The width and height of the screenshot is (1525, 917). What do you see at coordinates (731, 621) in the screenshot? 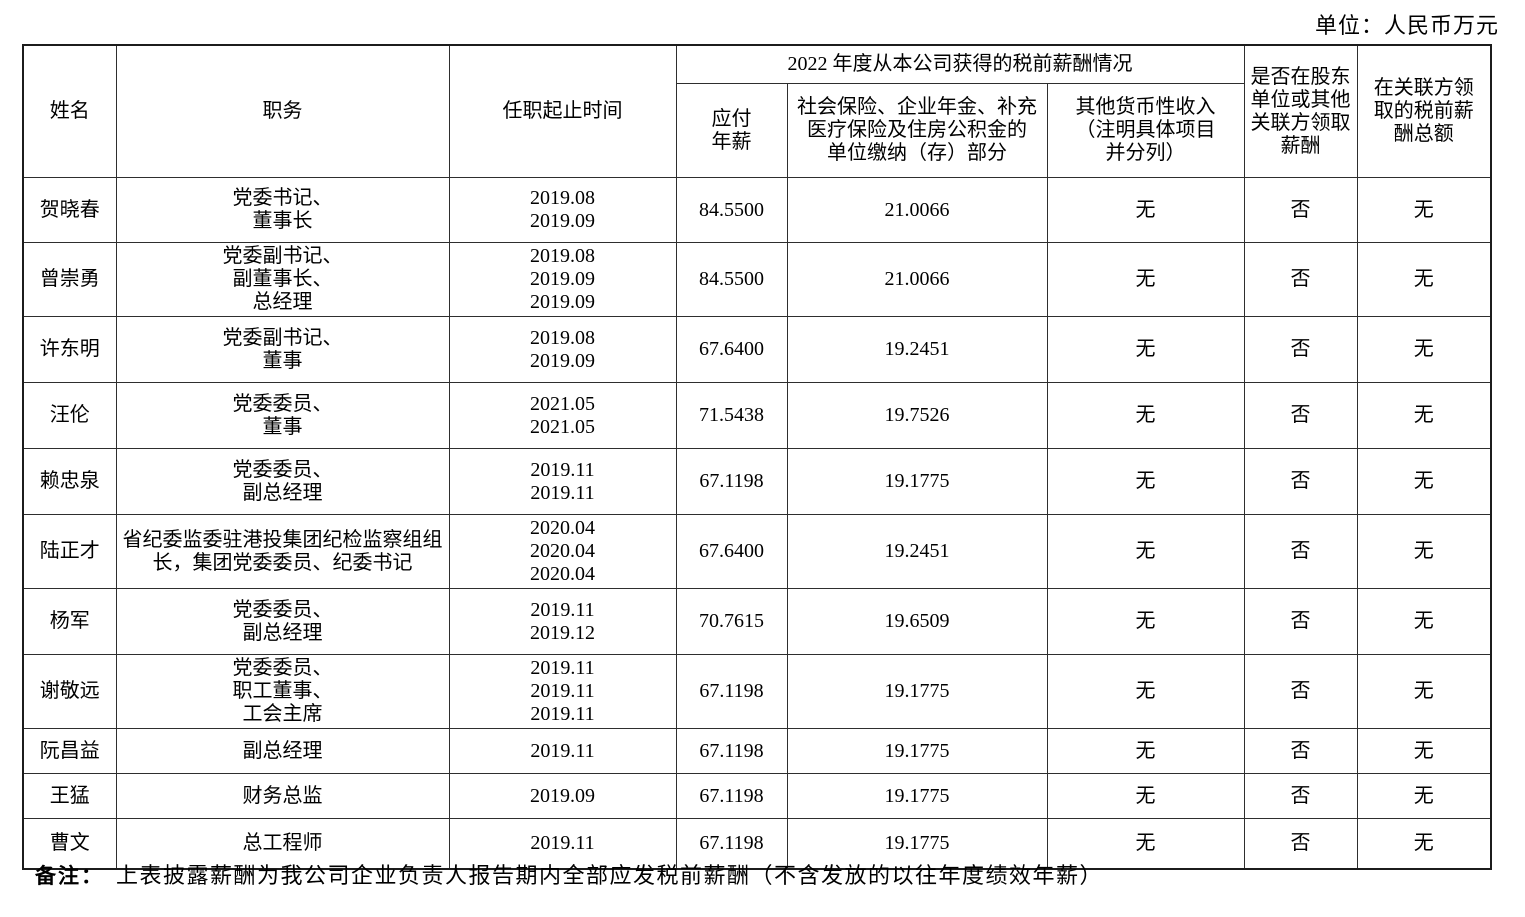
I see `cell-salary-payable: 70.7615` at bounding box center [731, 621].